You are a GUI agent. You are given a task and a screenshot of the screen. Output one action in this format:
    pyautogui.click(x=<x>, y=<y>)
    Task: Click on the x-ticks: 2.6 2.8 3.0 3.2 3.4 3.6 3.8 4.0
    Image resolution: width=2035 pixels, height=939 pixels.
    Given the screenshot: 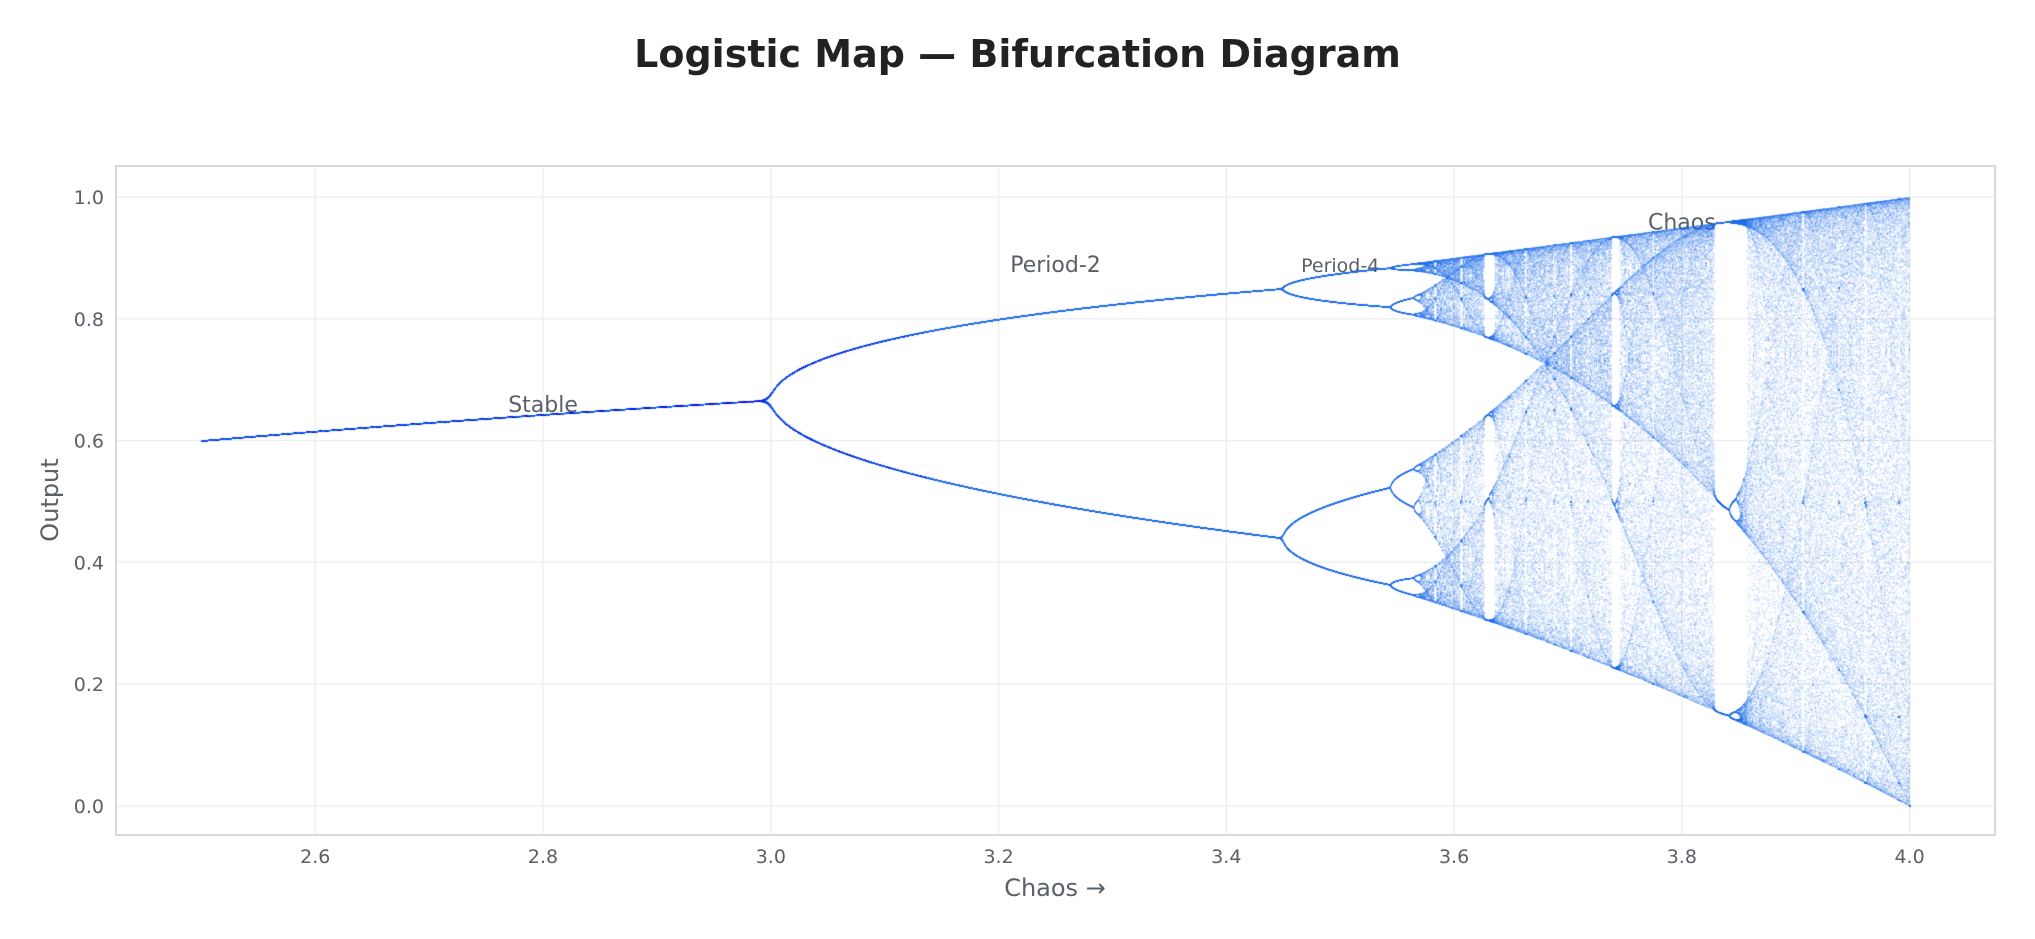 What is the action you would take?
    pyautogui.click(x=1112, y=857)
    